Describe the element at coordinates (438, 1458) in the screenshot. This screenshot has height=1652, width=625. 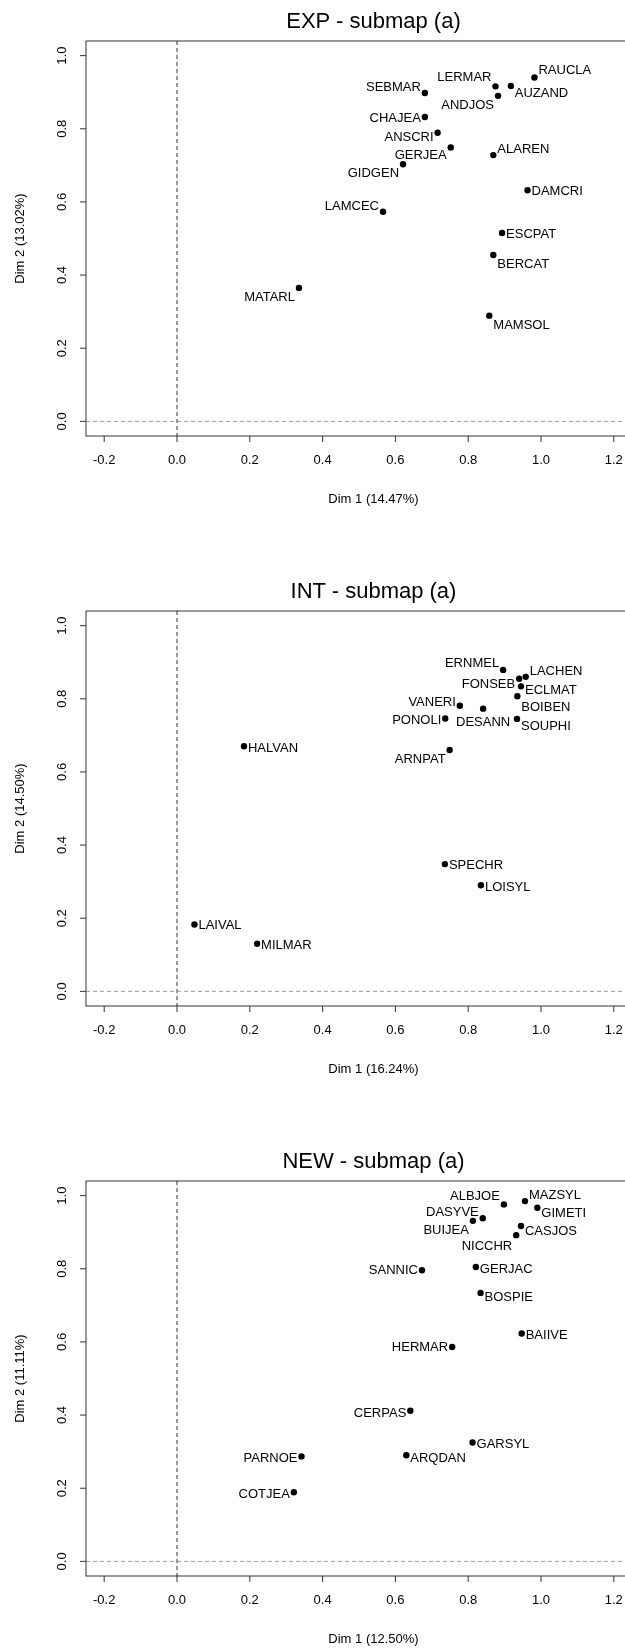
I see `annotation: ARQDAN` at that location.